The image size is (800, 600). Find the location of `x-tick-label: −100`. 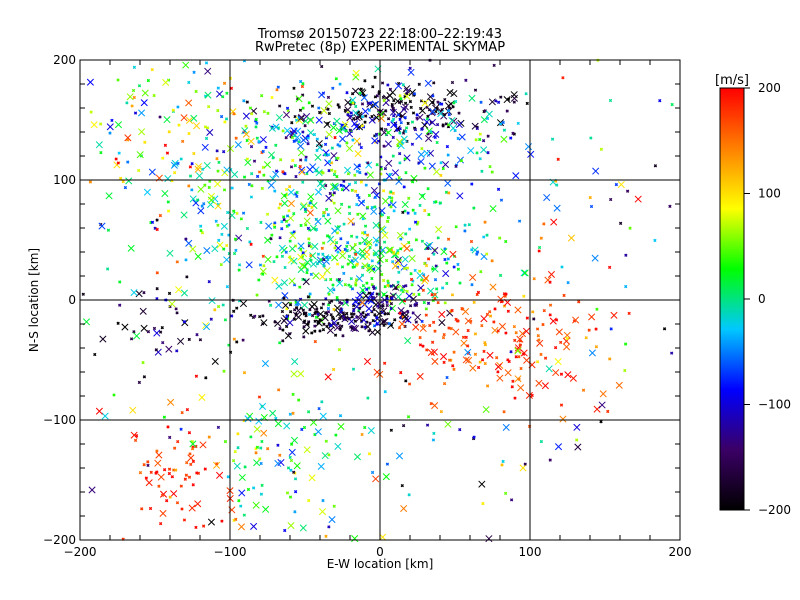

x-tick-label: −100 is located at coordinates (230, 552).